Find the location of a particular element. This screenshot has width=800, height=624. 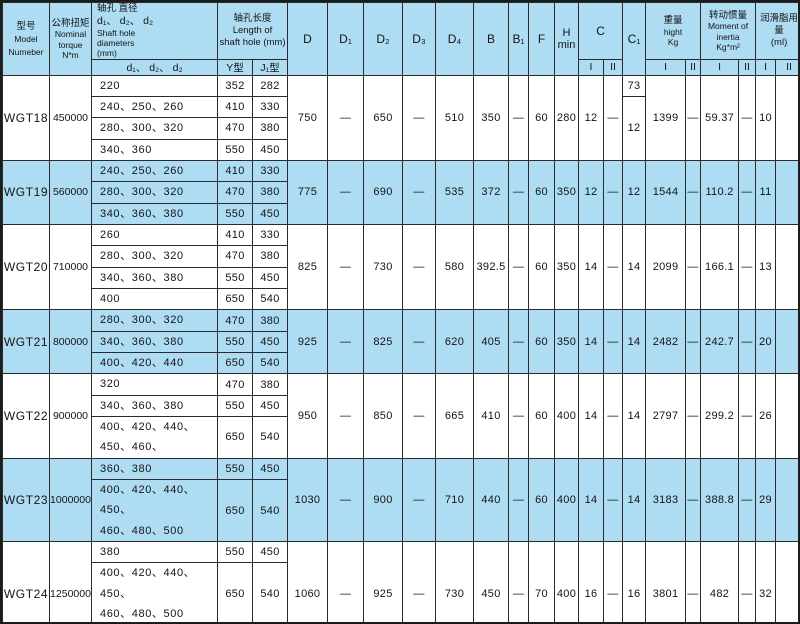

bore-header-unit: (mm) is located at coordinates (107, 53).